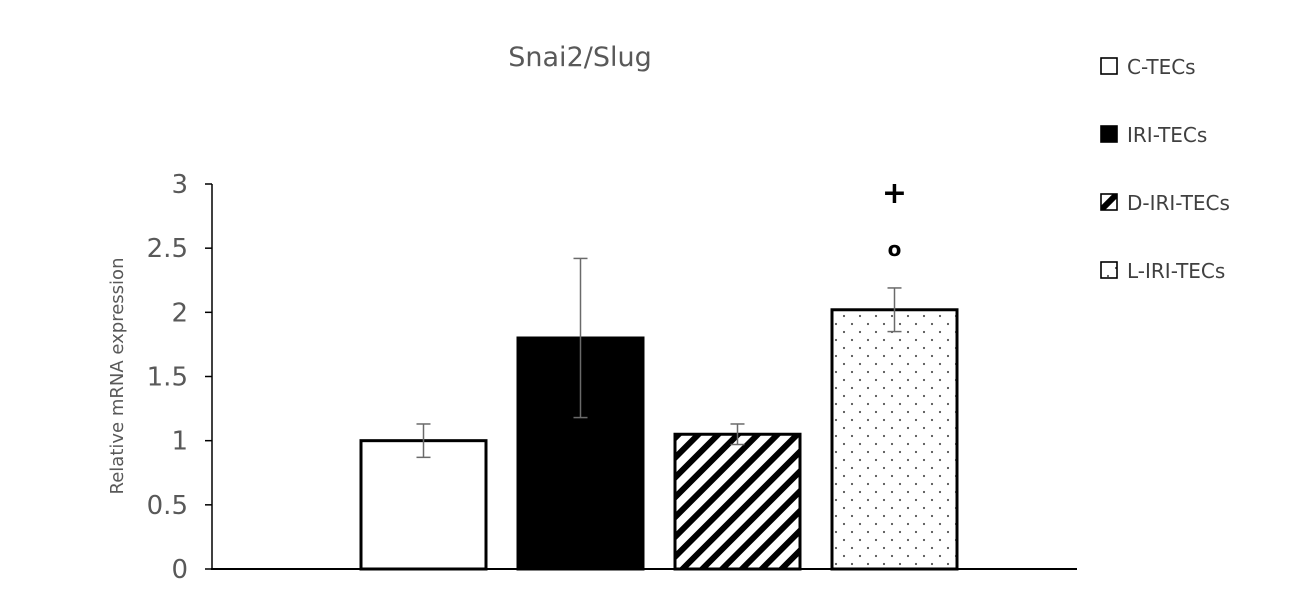  What do you see at coordinates (167, 249) in the screenshot?
I see `y-tick-label: 2.5` at bounding box center [167, 249].